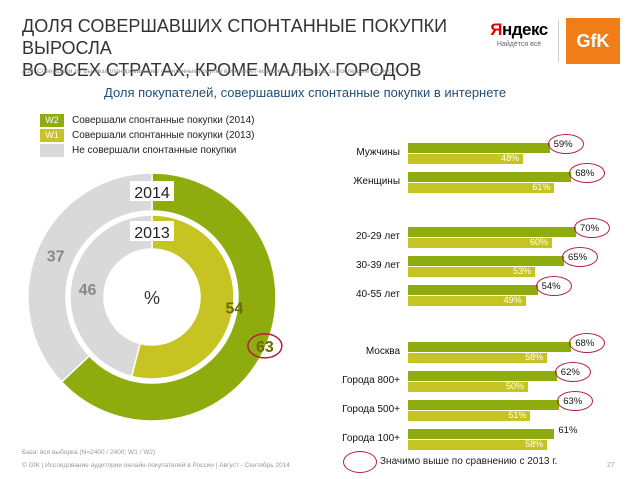  I want to click on bar-value-2014: 61%, so click(568, 430).